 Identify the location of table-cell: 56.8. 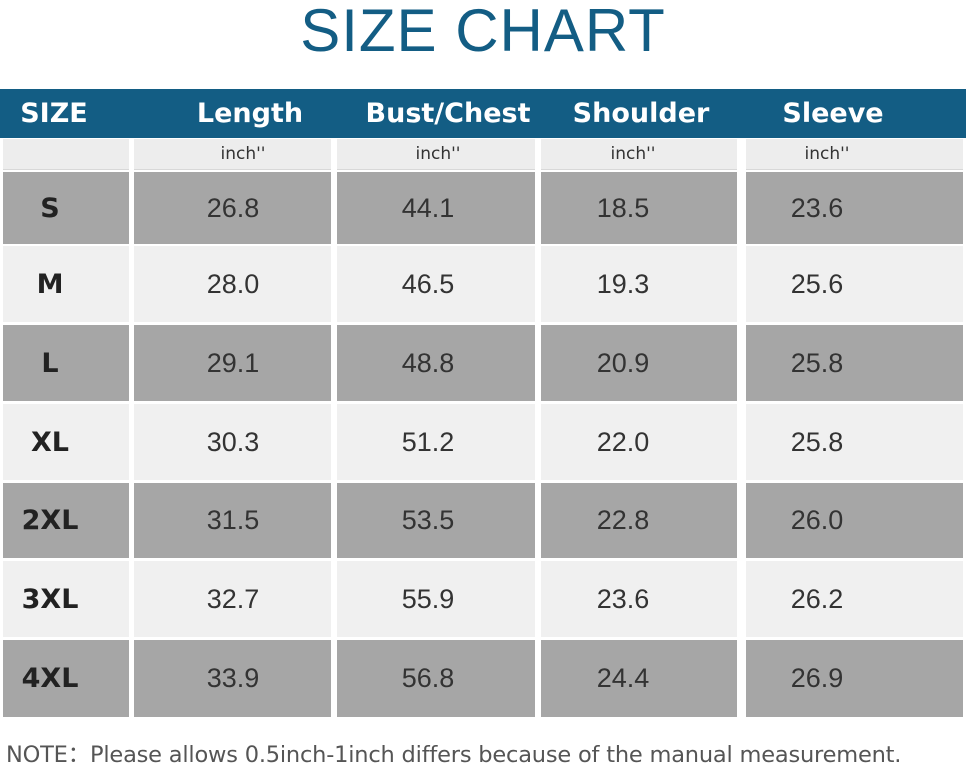
(436, 678).